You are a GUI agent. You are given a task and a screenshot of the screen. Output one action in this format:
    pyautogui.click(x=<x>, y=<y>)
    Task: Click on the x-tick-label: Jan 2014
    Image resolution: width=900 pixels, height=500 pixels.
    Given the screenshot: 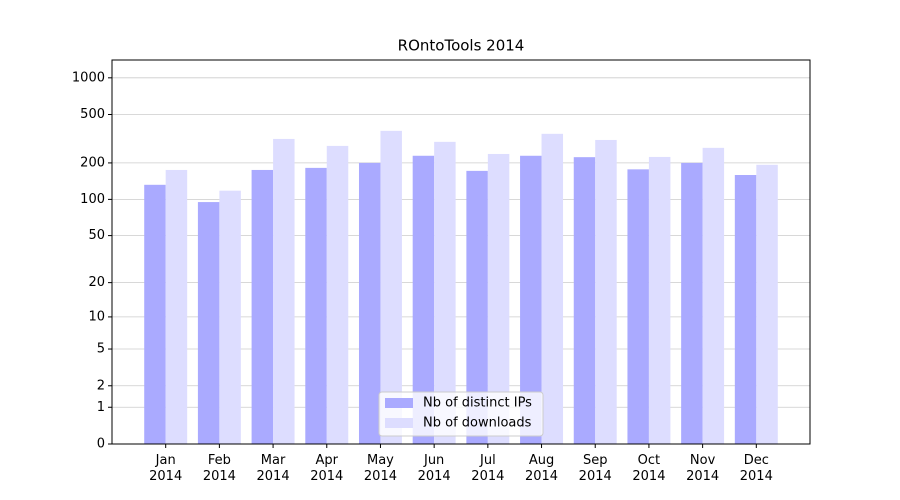 What is the action you would take?
    pyautogui.click(x=166, y=468)
    